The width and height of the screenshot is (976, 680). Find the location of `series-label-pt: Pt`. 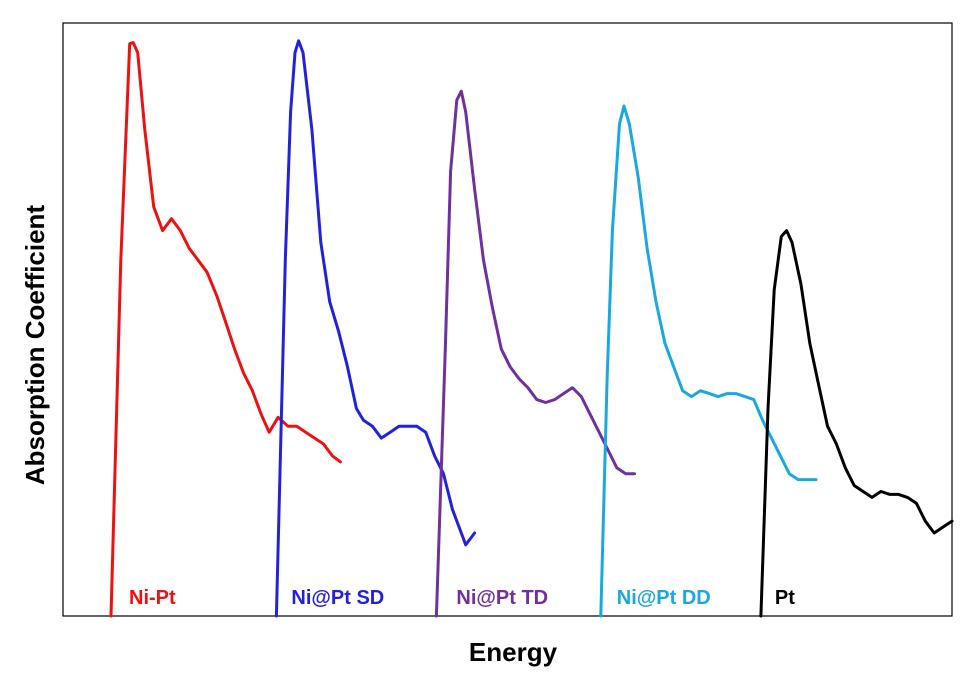

series-label-pt: Pt is located at coordinates (785, 598).